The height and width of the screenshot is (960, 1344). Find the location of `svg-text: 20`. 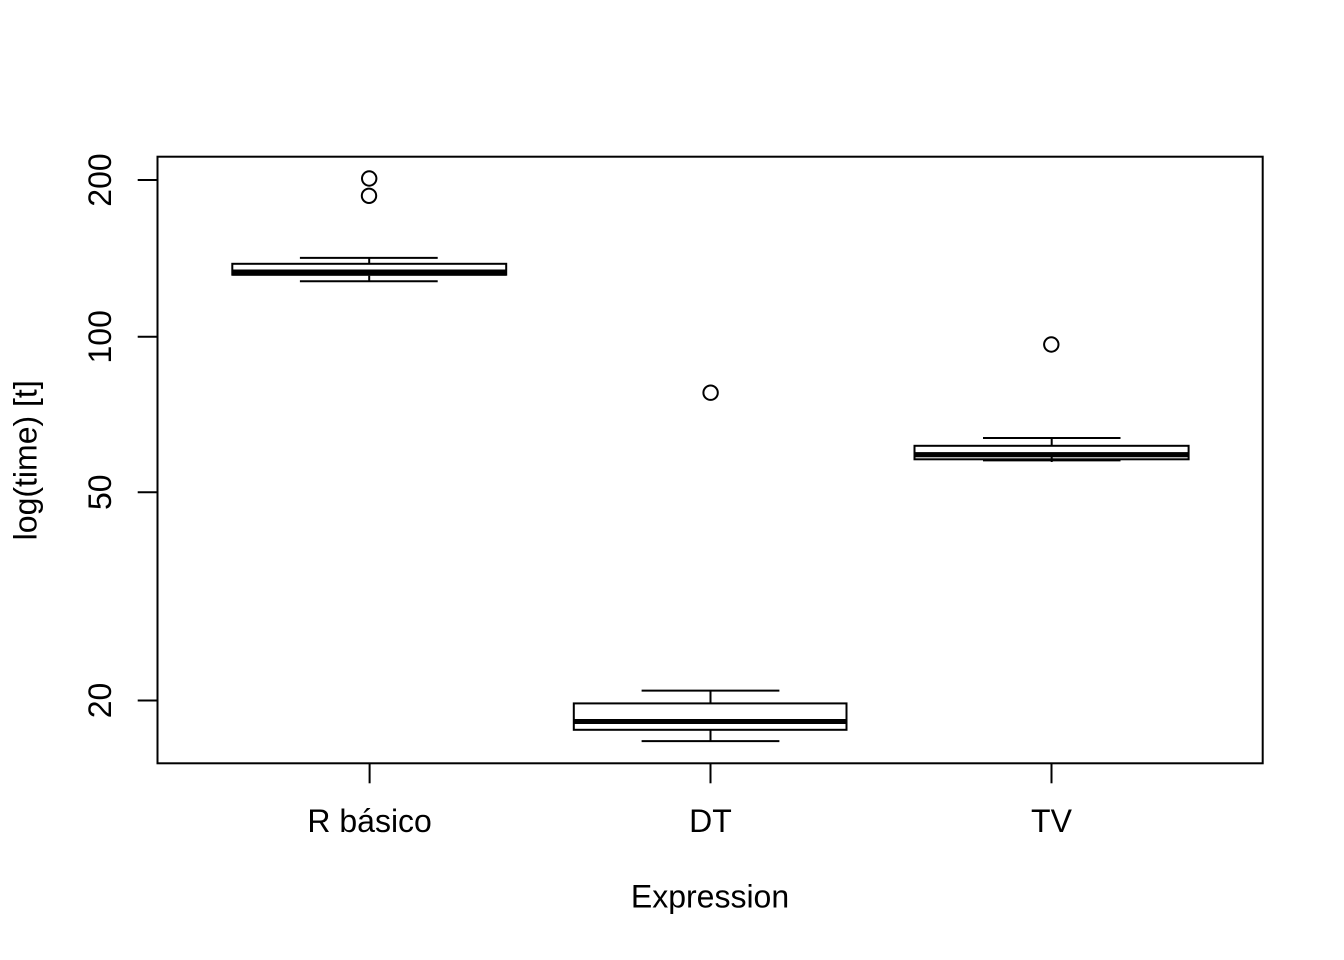

svg-text: 20 is located at coordinates (100, 701).